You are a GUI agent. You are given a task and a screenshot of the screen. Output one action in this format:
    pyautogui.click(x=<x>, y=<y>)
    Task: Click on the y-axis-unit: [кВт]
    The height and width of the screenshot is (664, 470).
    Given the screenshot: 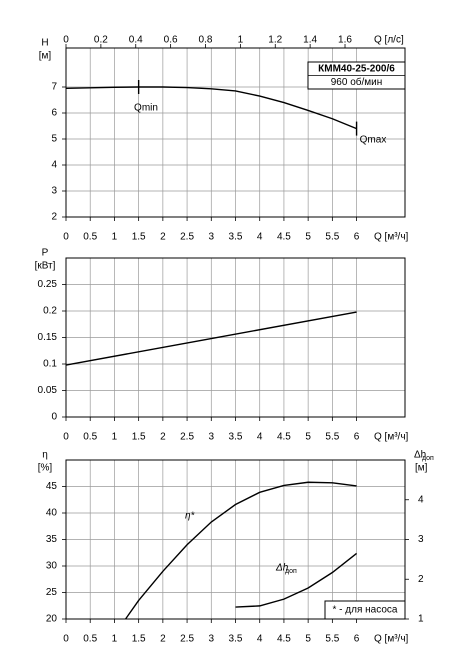 What is the action you would take?
    pyautogui.click(x=45, y=266)
    